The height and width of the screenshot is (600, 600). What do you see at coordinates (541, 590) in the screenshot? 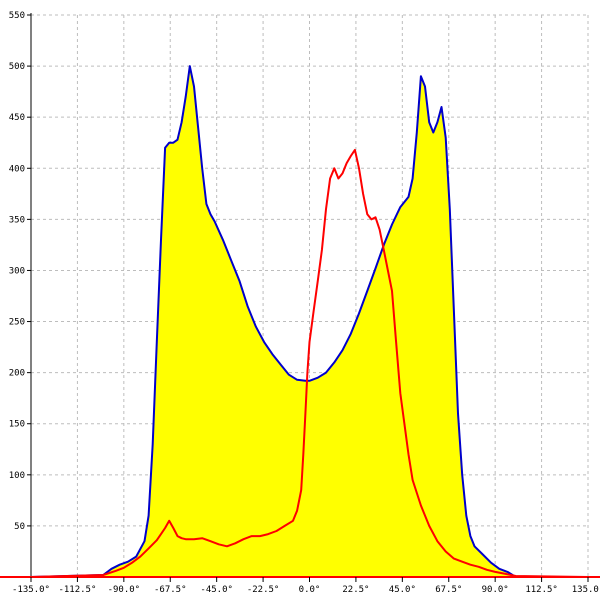
I see `x-tick-label: 112.5°` at bounding box center [541, 590].